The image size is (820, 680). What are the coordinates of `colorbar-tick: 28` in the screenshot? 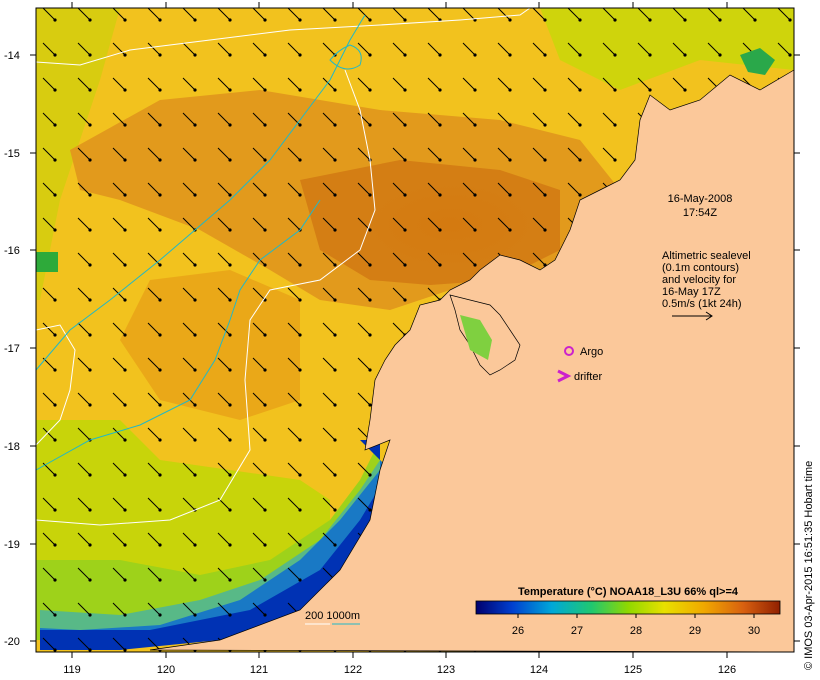 It's located at (636, 631).